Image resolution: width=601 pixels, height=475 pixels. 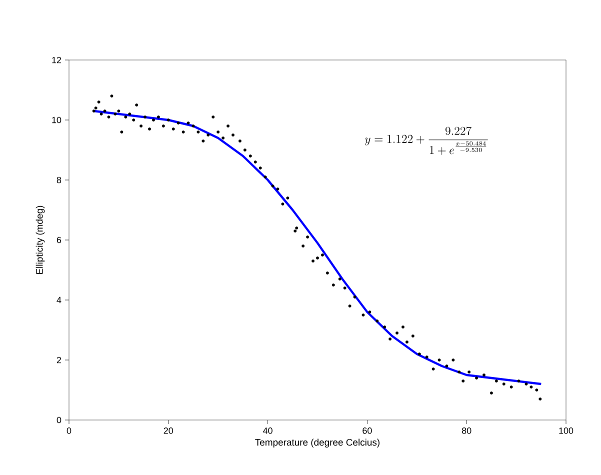 What do you see at coordinates (566, 431) in the screenshot?
I see `x-tick-label: 100` at bounding box center [566, 431].